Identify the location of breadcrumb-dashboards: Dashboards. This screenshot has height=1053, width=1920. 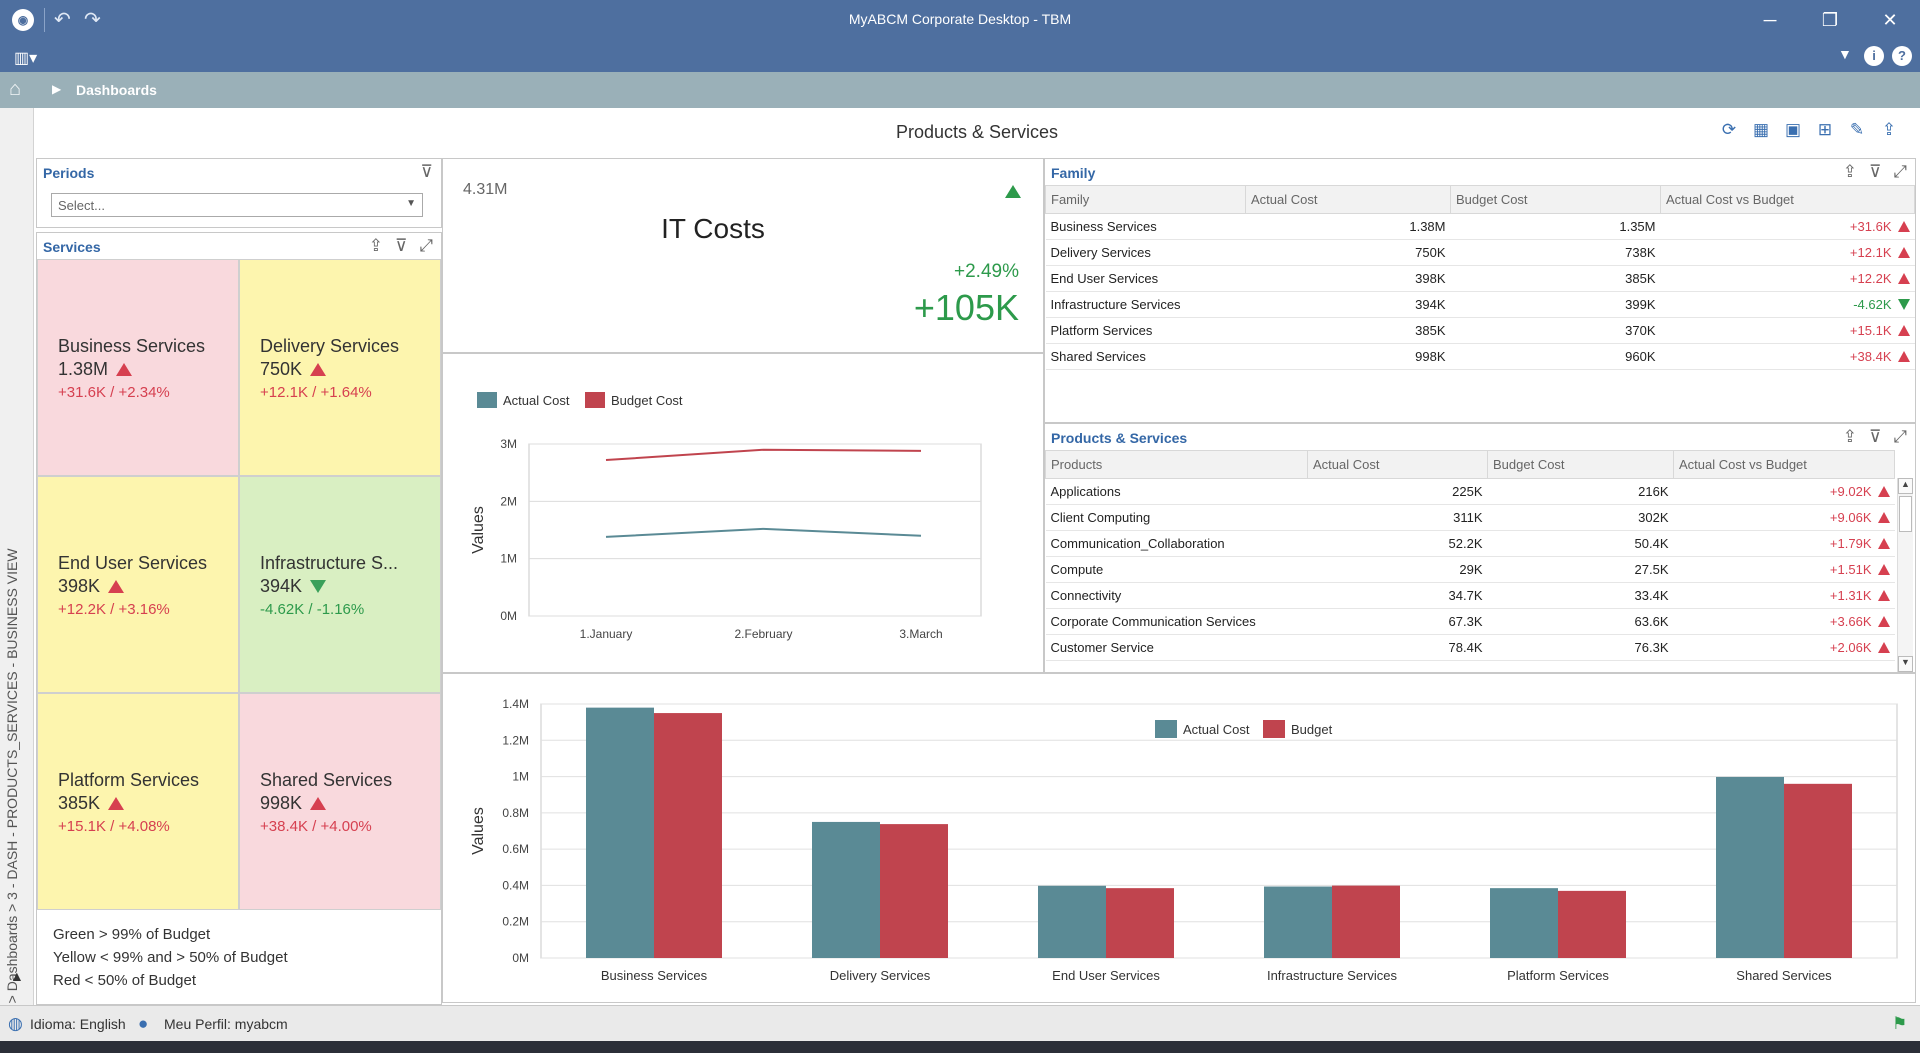
(116, 90).